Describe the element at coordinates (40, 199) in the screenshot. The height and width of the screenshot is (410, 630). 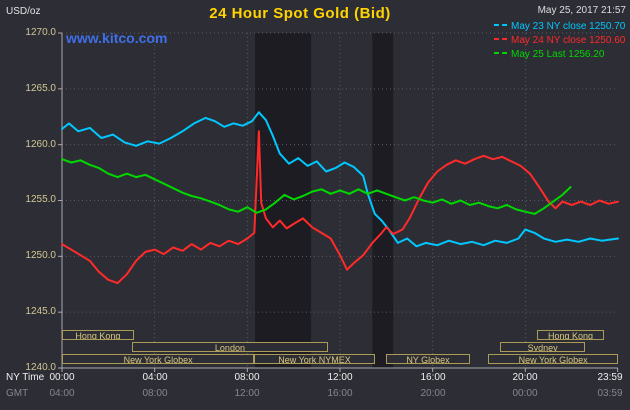
I see `y-axis-tick-label: 1255.0` at that location.